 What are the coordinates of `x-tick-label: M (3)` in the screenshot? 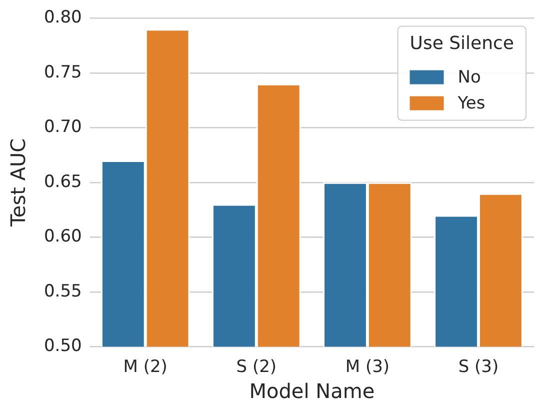 It's located at (367, 367).